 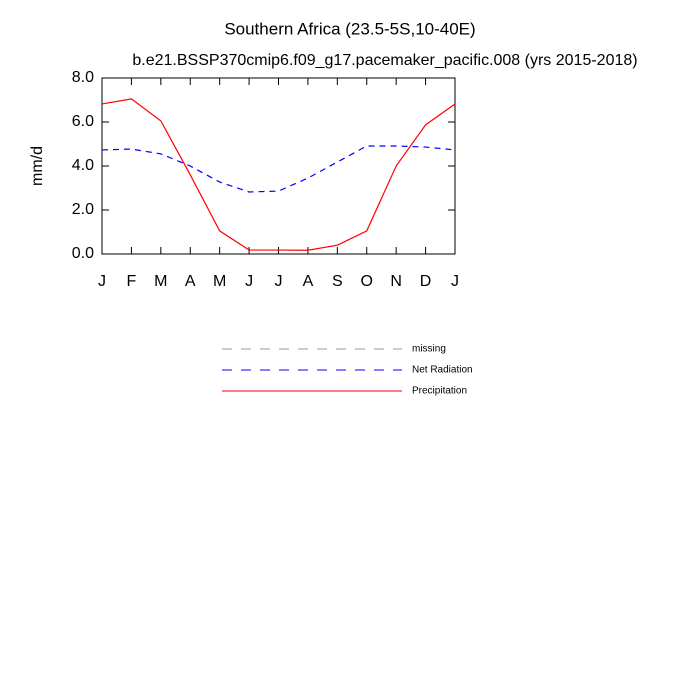 What do you see at coordinates (429, 349) in the screenshot?
I see `legend-label: missing` at bounding box center [429, 349].